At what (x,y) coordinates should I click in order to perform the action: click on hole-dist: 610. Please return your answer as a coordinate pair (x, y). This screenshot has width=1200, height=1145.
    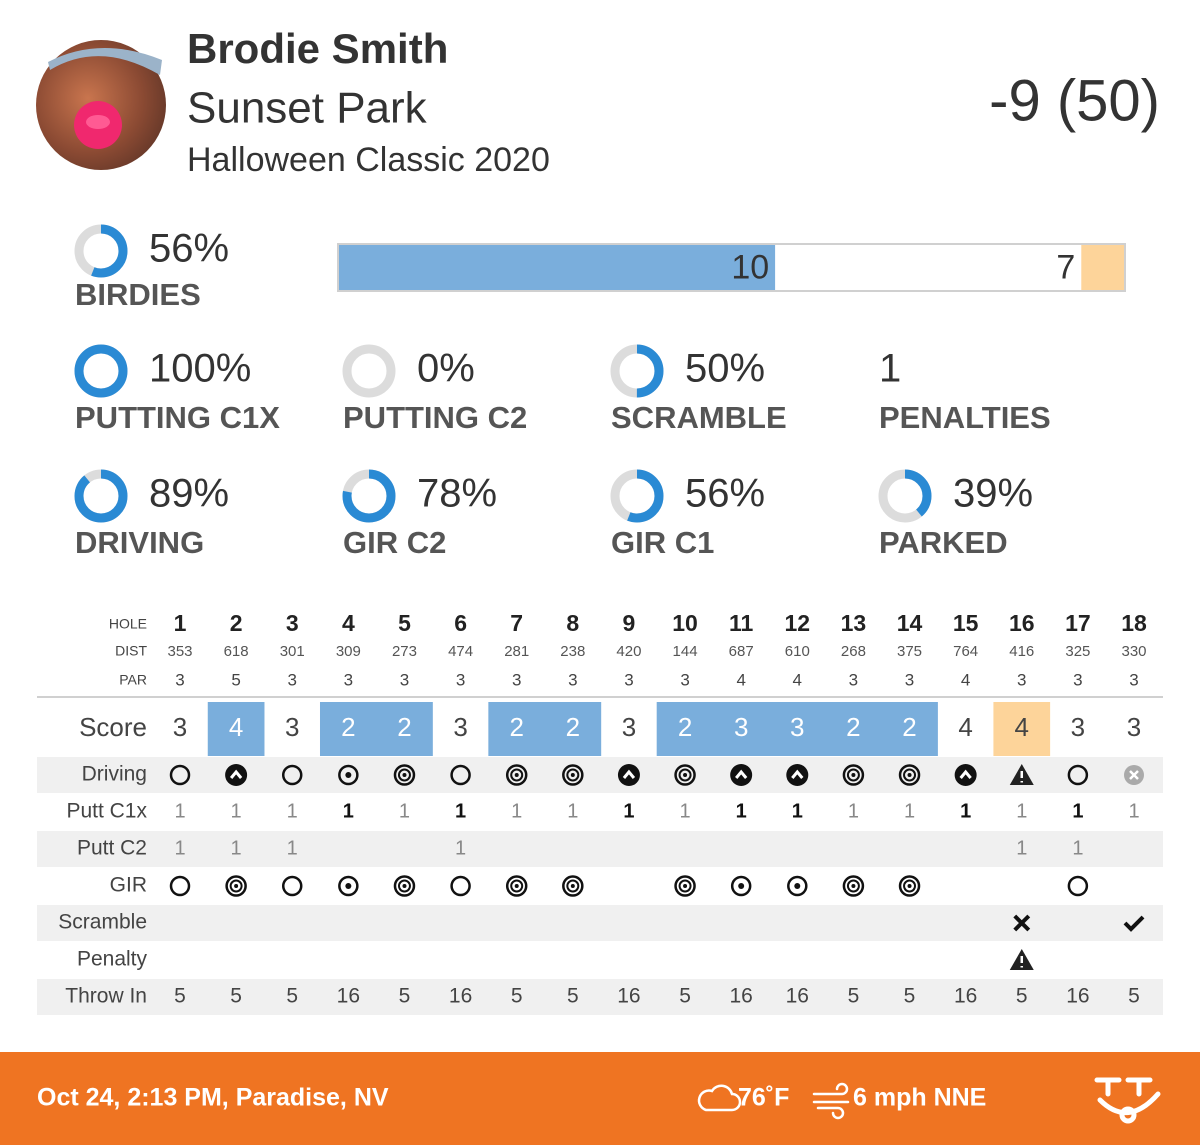
    Looking at the image, I should click on (797, 651).